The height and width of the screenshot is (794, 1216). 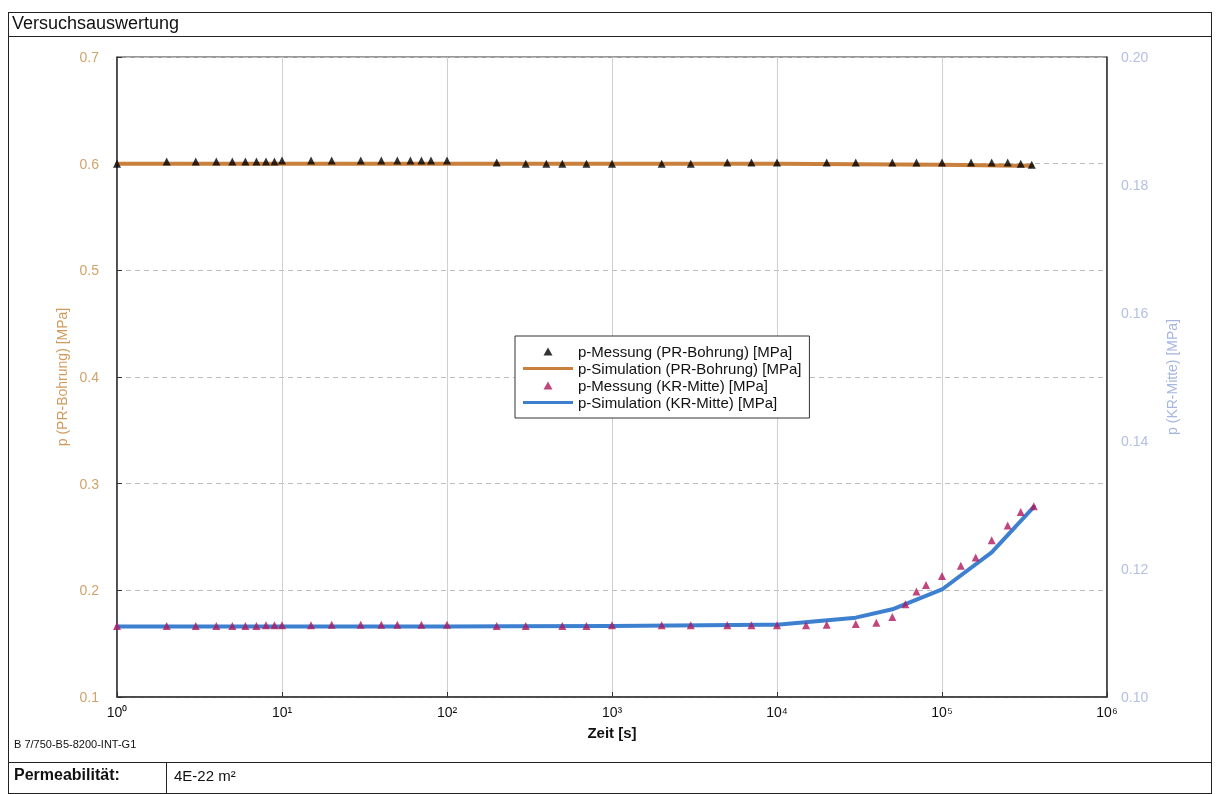 I want to click on y2-tick-label: 0.12, so click(x=1135, y=569).